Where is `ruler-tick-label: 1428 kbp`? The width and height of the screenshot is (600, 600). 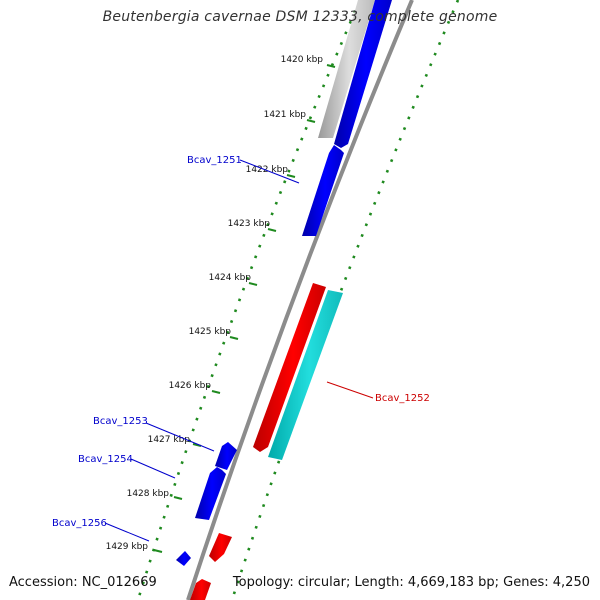
ruler-tick-label: 1428 kbp is located at coordinates (148, 494).